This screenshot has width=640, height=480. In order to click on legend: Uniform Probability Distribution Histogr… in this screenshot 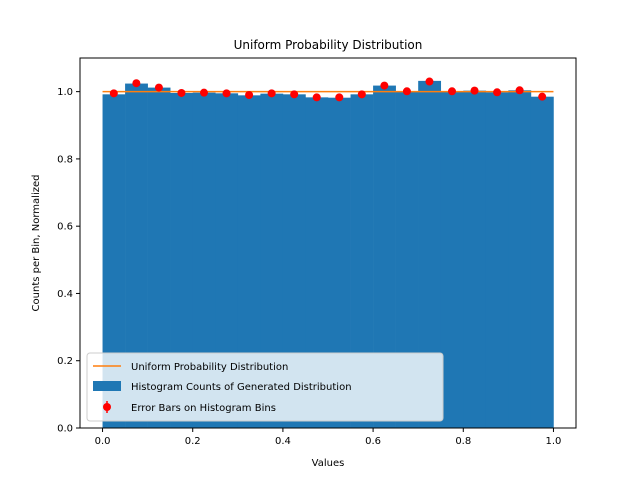, I will do `click(265, 387)`.